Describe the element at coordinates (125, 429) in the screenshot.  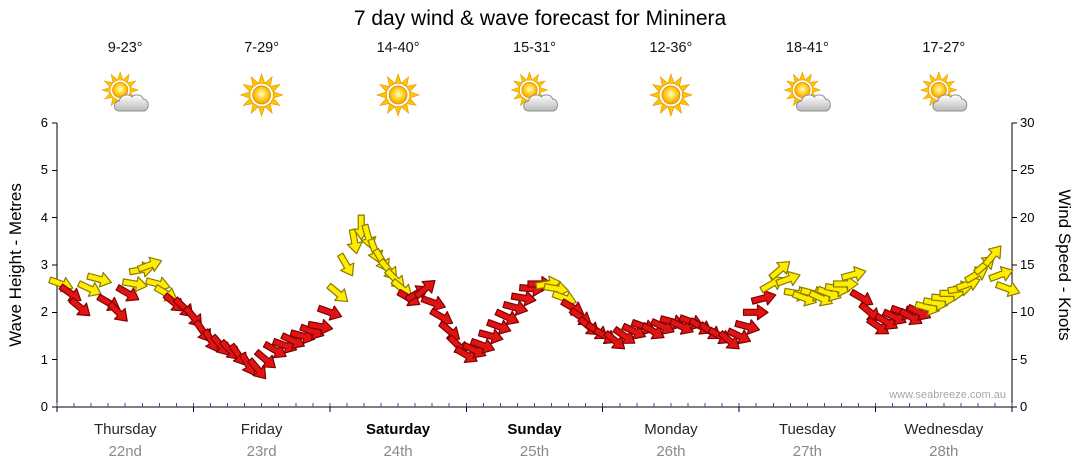
I see `day-label-thursday: Thursday` at that location.